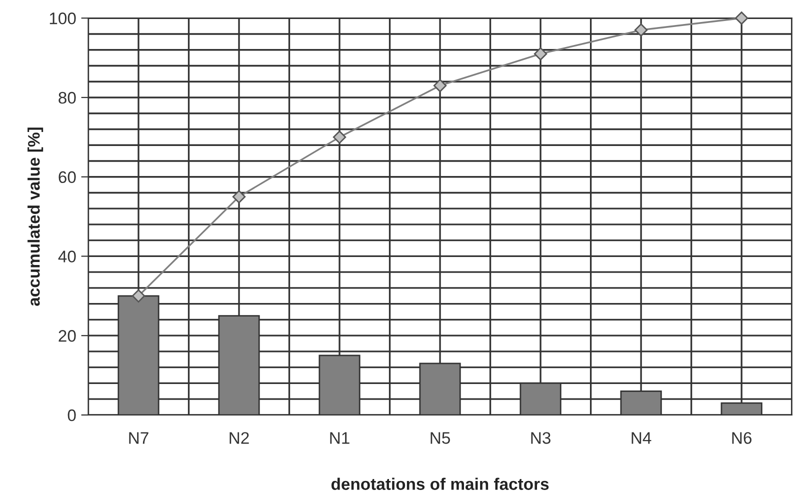 Image resolution: width=795 pixels, height=503 pixels. Describe the element at coordinates (67, 98) in the screenshot. I see `y-tick-label: 80` at that location.